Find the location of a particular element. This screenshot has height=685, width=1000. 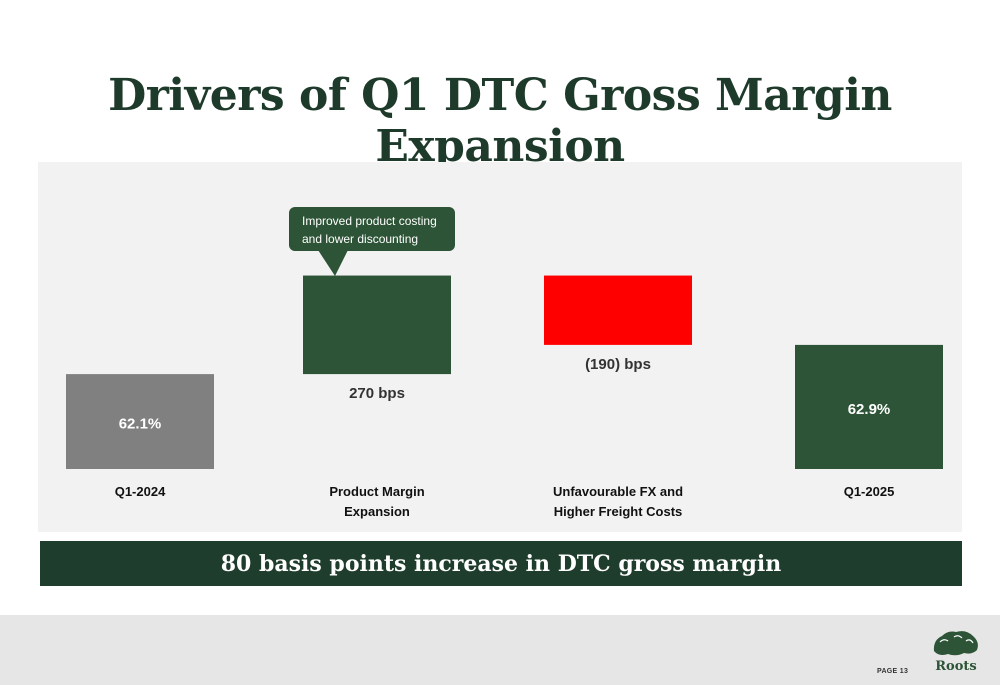

bar-decrease is located at coordinates (618, 310).